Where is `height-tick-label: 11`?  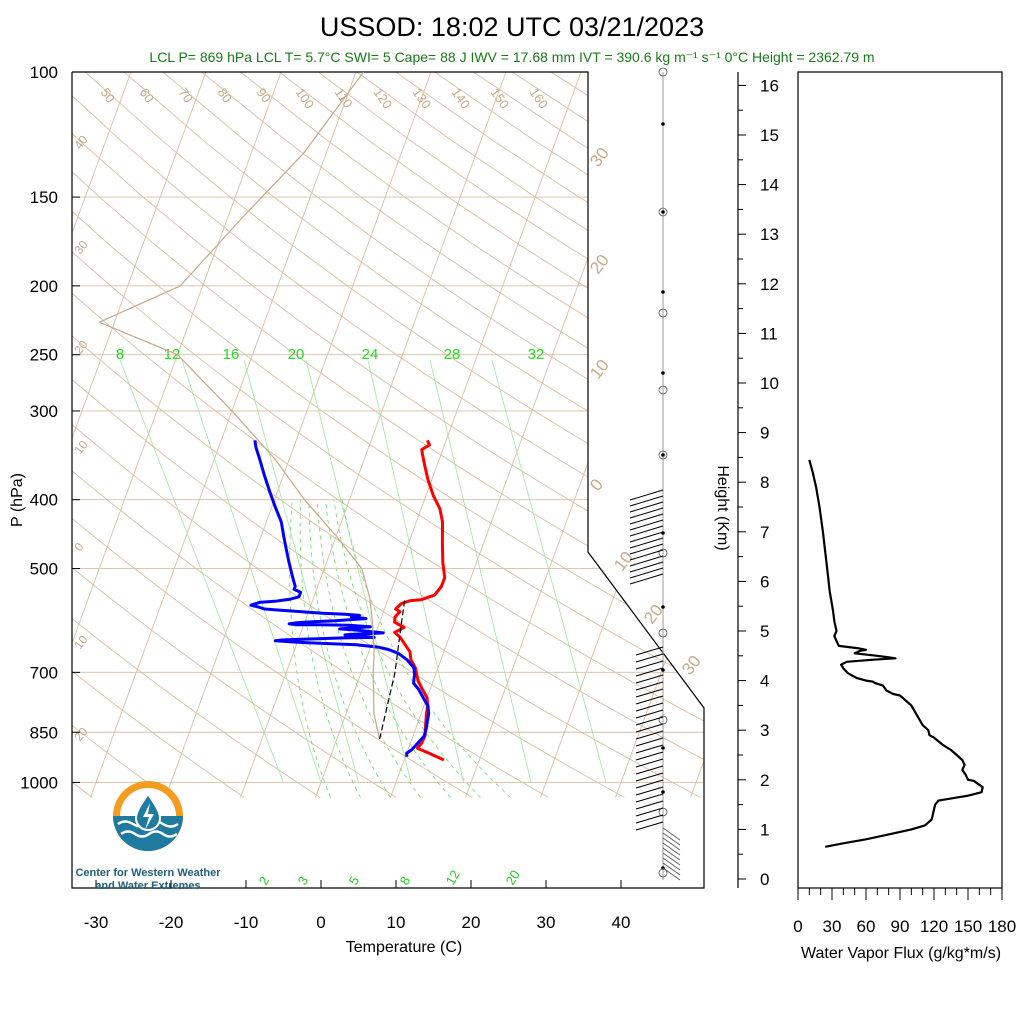 height-tick-label: 11 is located at coordinates (769, 333).